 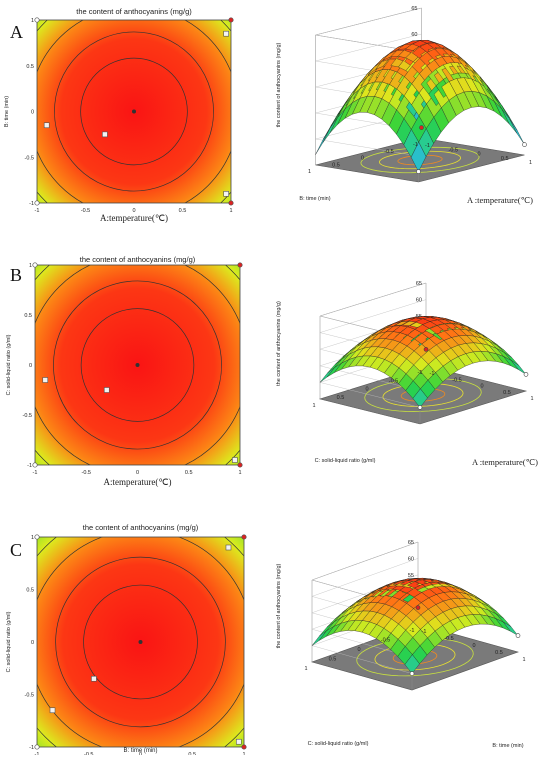 I want to click on surface-y-tick: -0.5, so click(x=393, y=381).